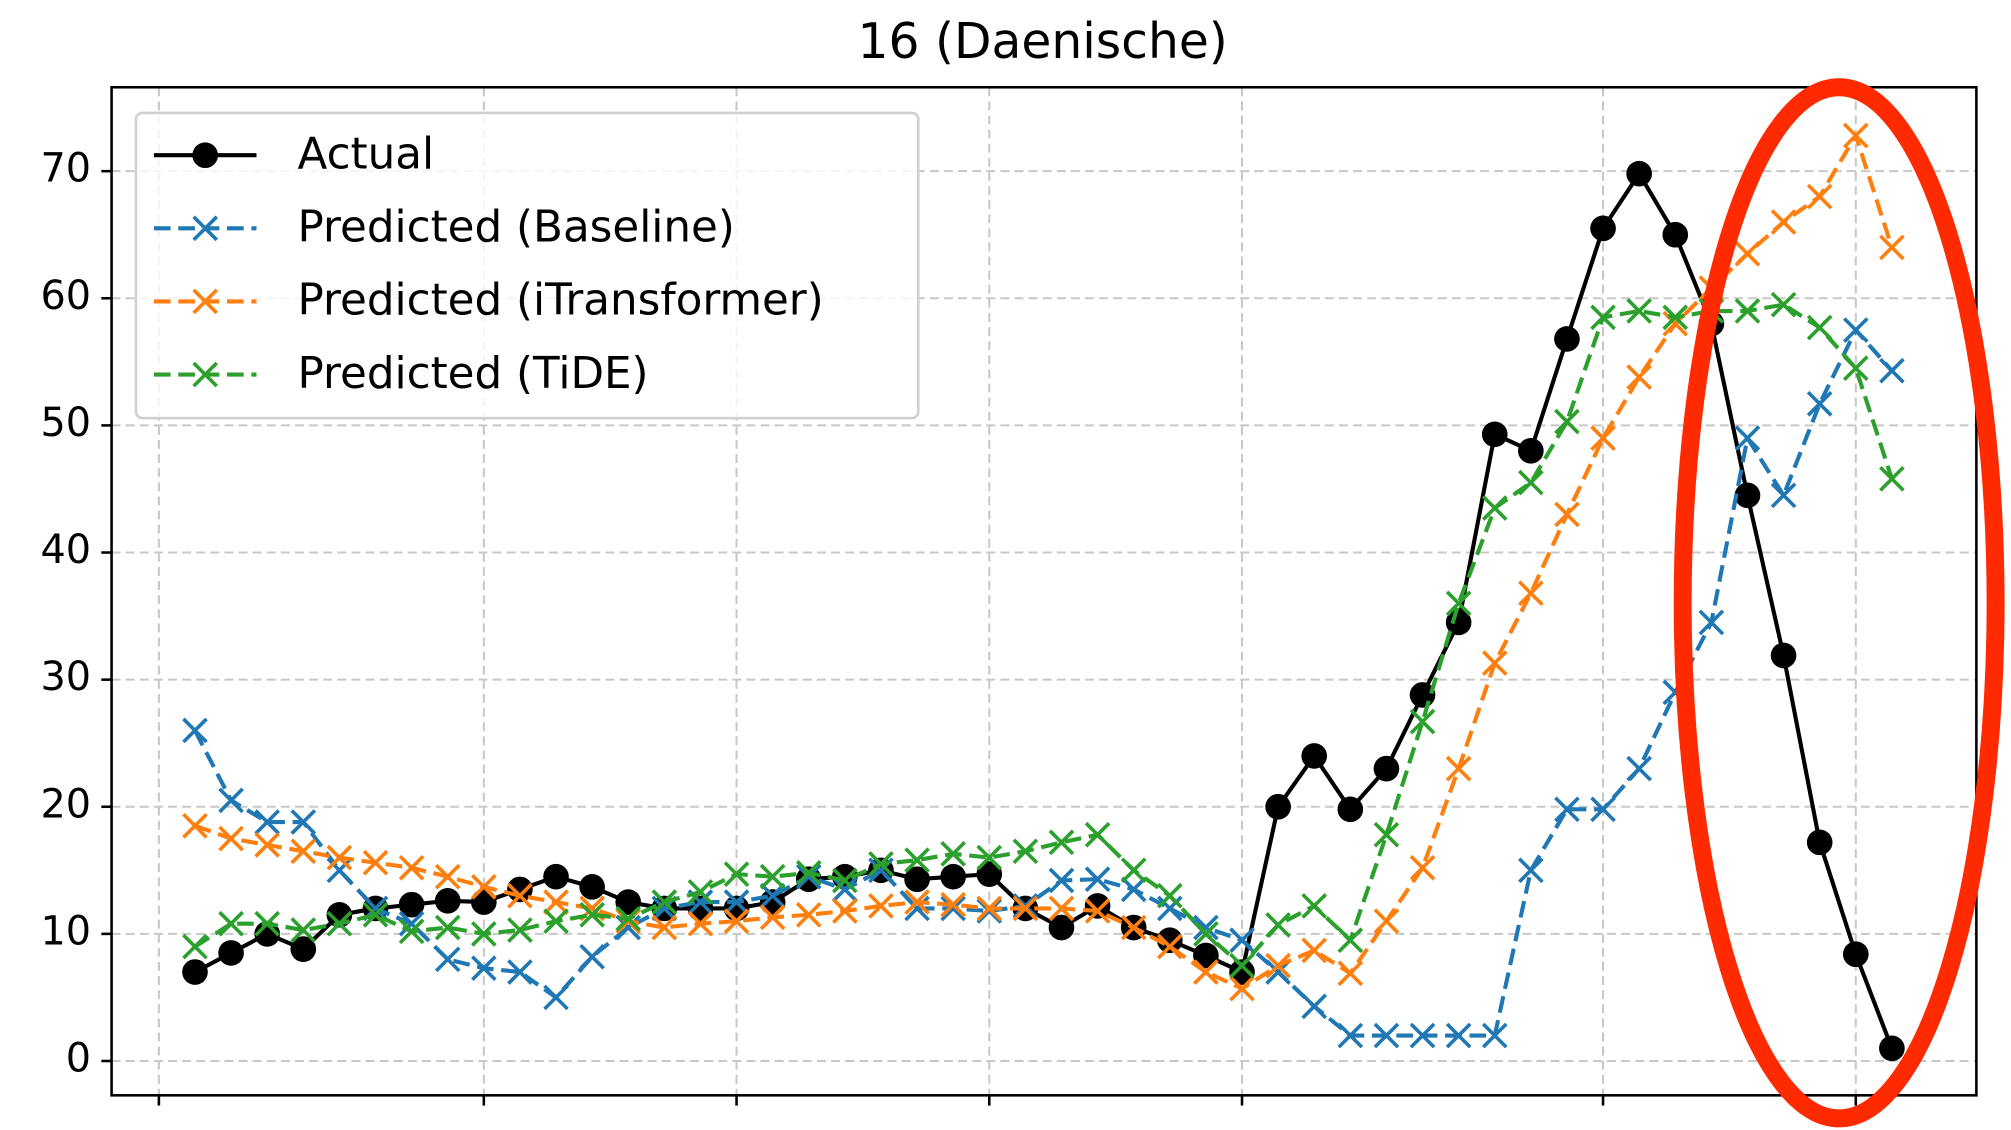  I want to click on y-tick-label: 70, so click(65, 169).